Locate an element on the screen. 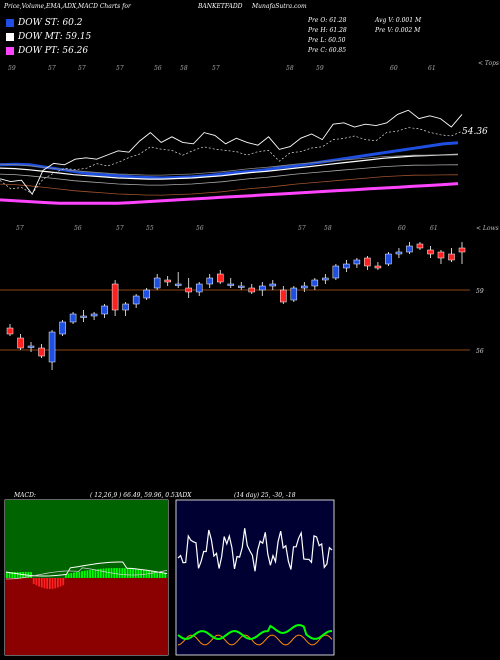 This screenshot has height=660, width=500. adx-params: (14 day) 25, -30, -18 is located at coordinates (265, 495).